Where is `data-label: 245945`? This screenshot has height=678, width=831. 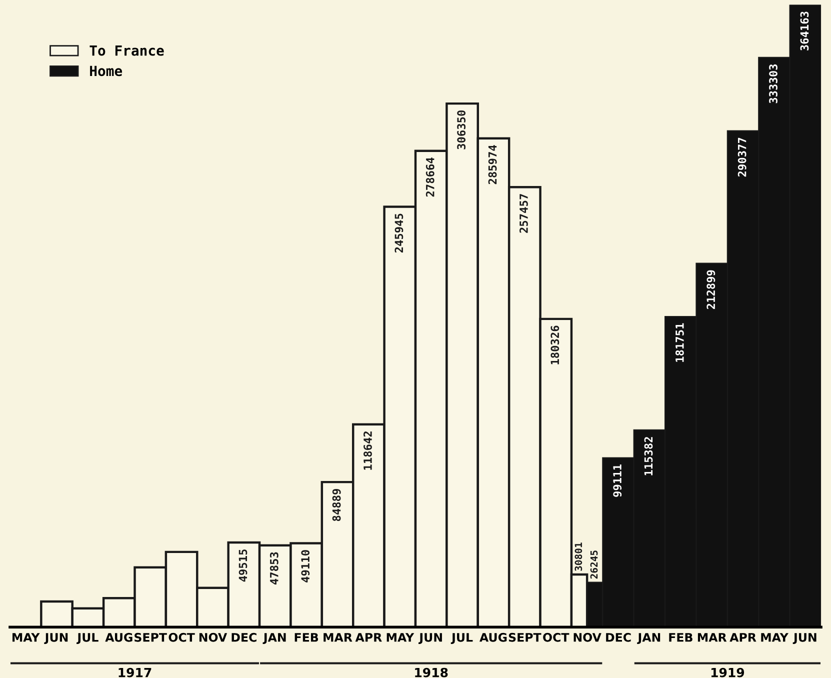
data-label: 245945 is located at coordinates (399, 233).